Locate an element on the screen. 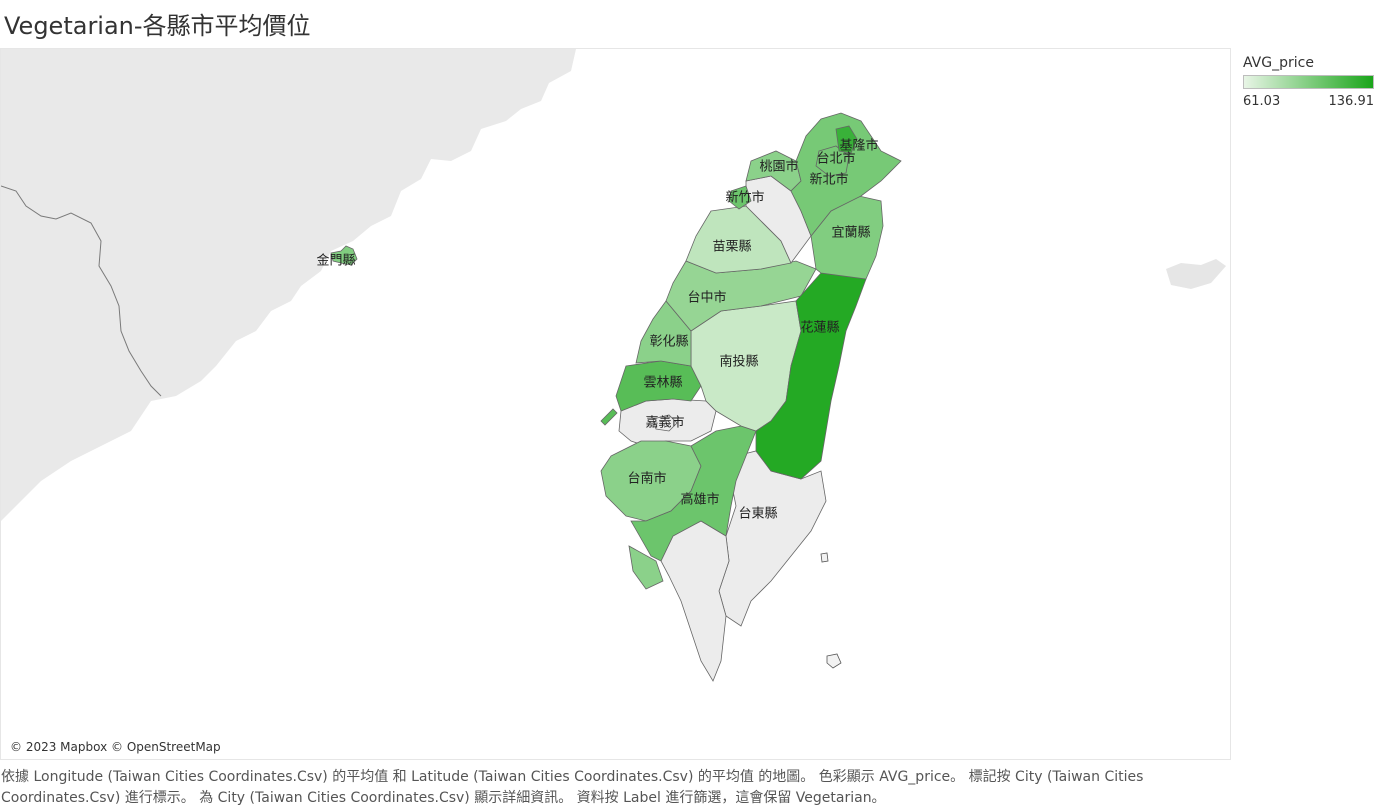 The height and width of the screenshot is (809, 1383). region-宜蘭縣 is located at coordinates (847, 237).